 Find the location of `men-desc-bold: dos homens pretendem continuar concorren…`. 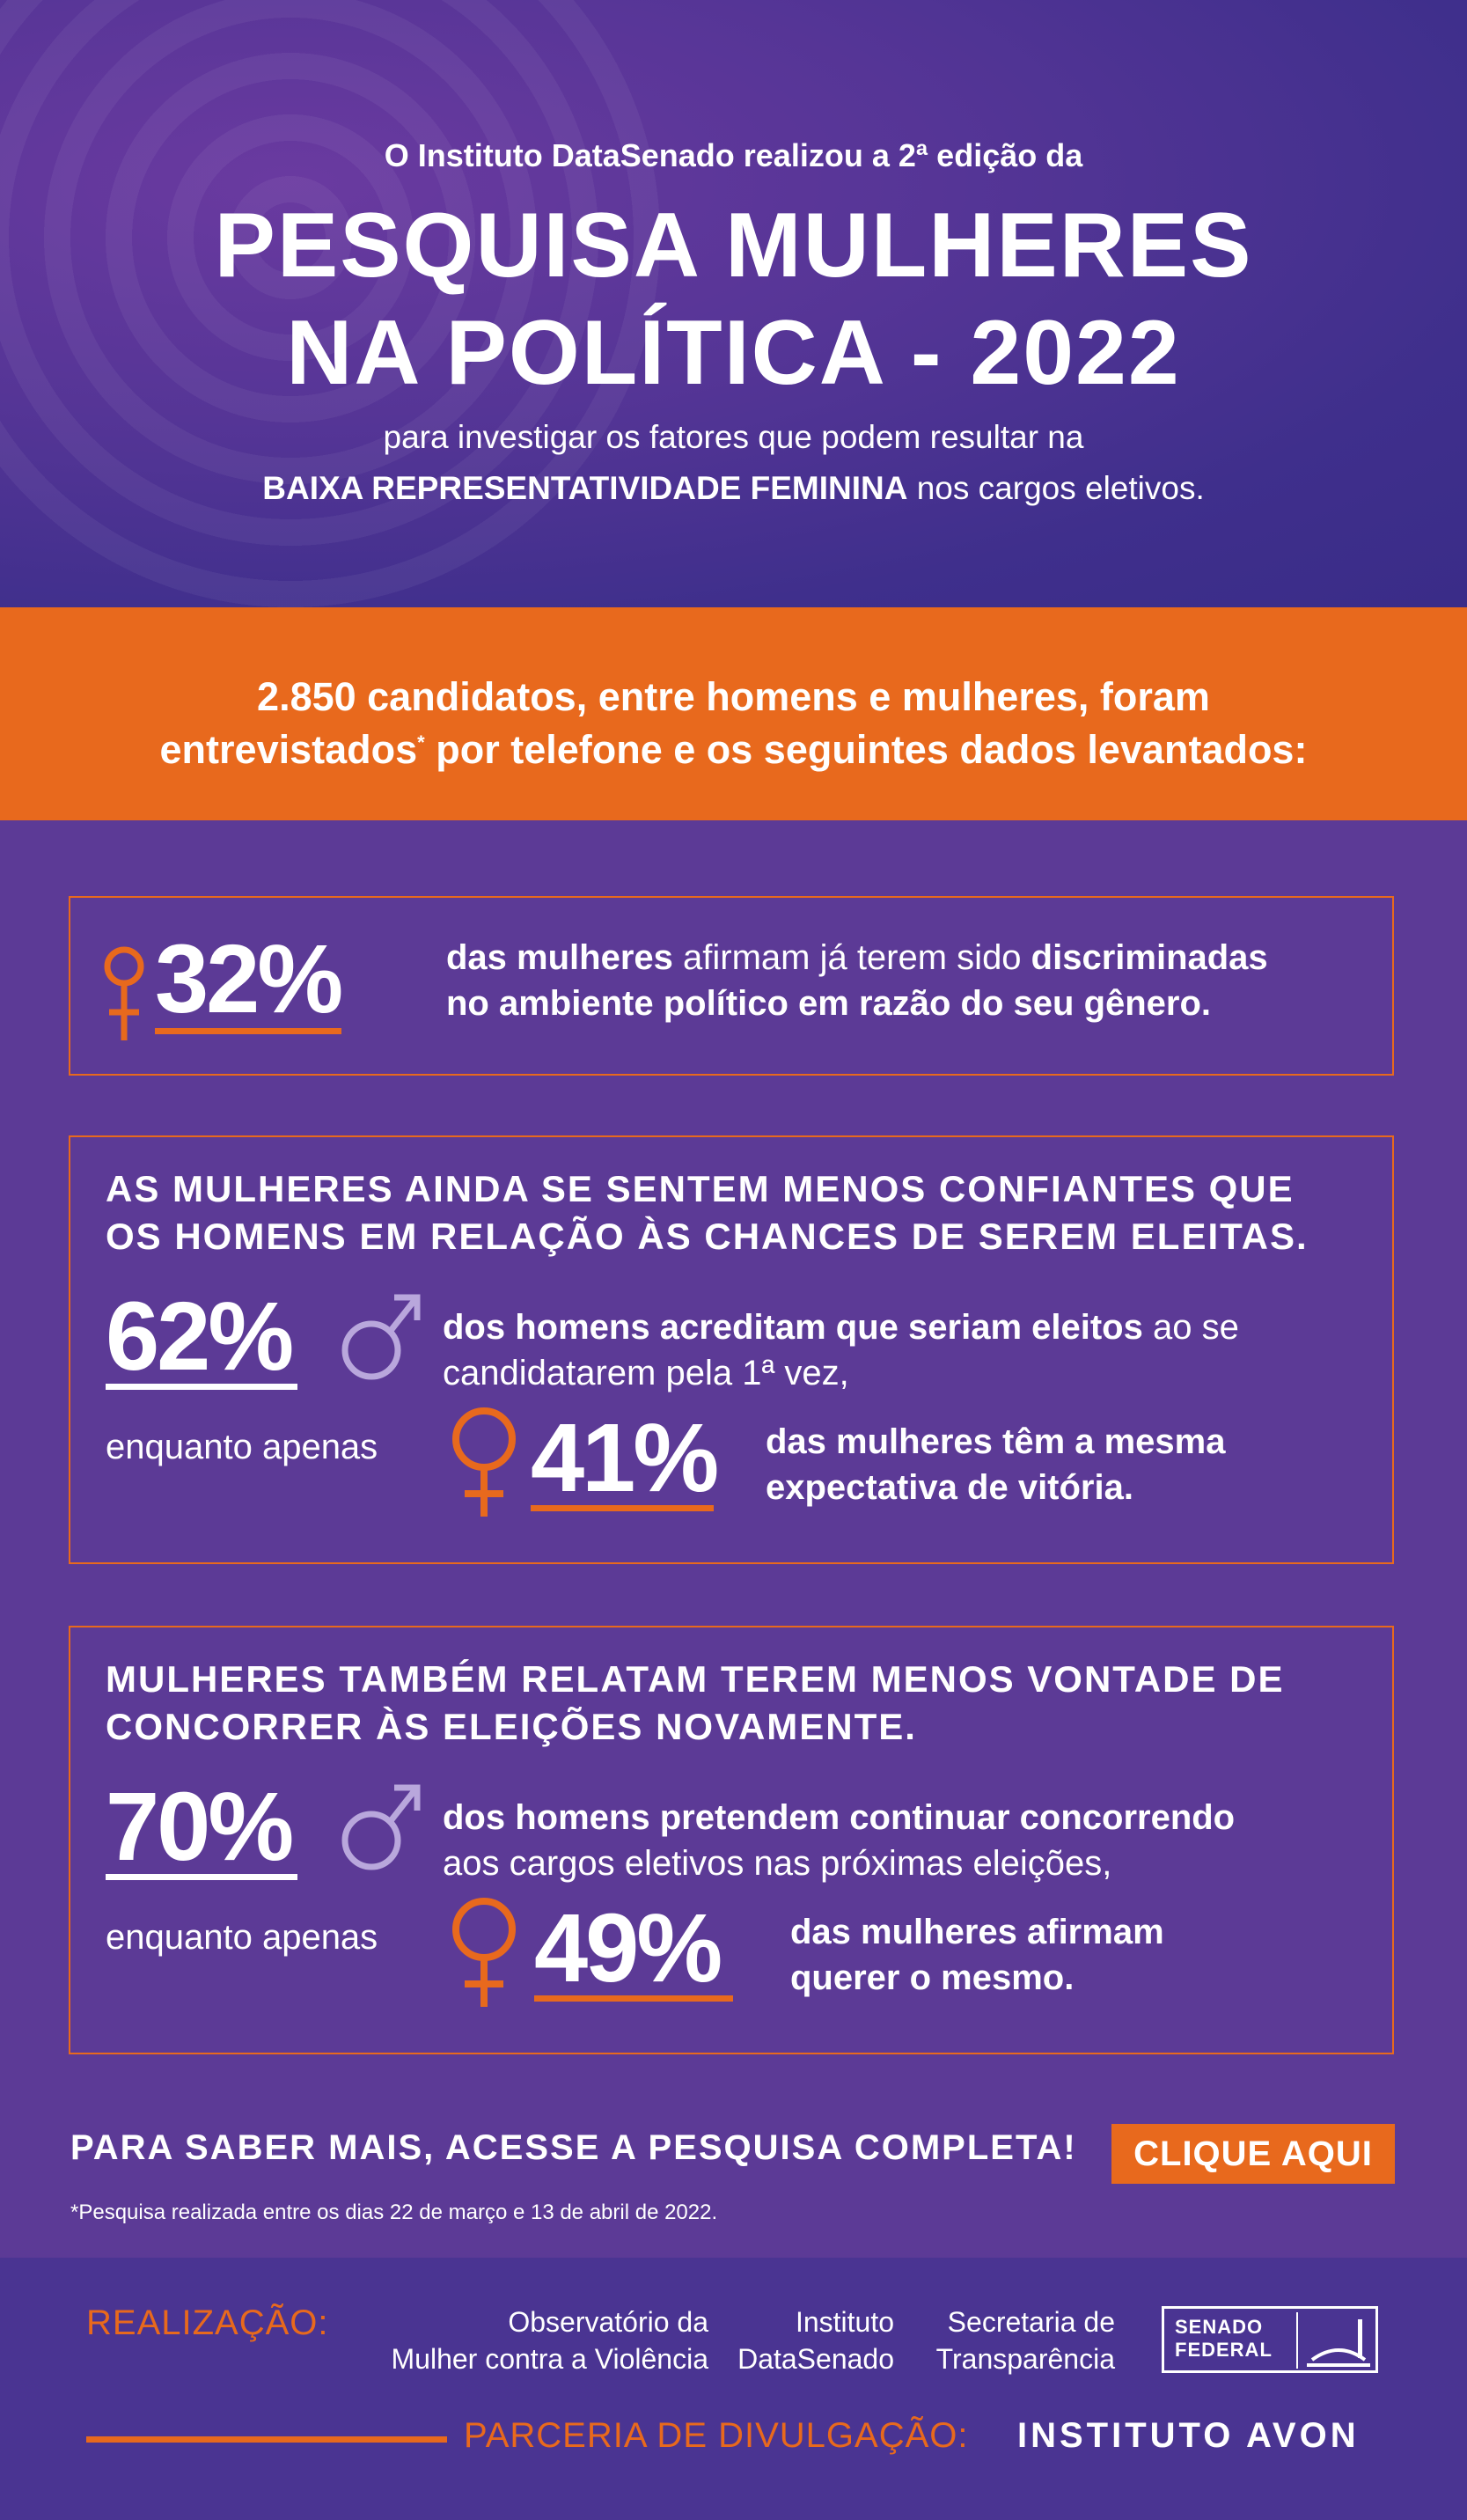

men-desc-bold: dos homens pretendem continuar concorren… is located at coordinates (839, 1817).